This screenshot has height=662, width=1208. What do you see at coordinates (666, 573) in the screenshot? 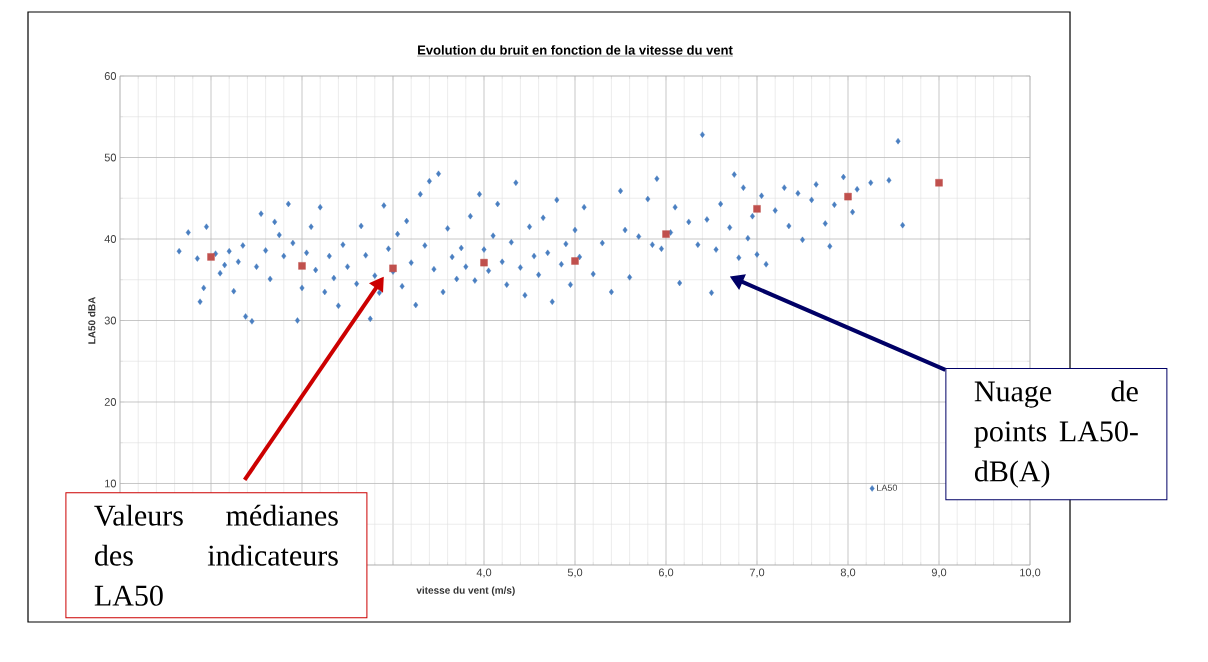
I see `x-tick-label: 6,0` at bounding box center [666, 573].